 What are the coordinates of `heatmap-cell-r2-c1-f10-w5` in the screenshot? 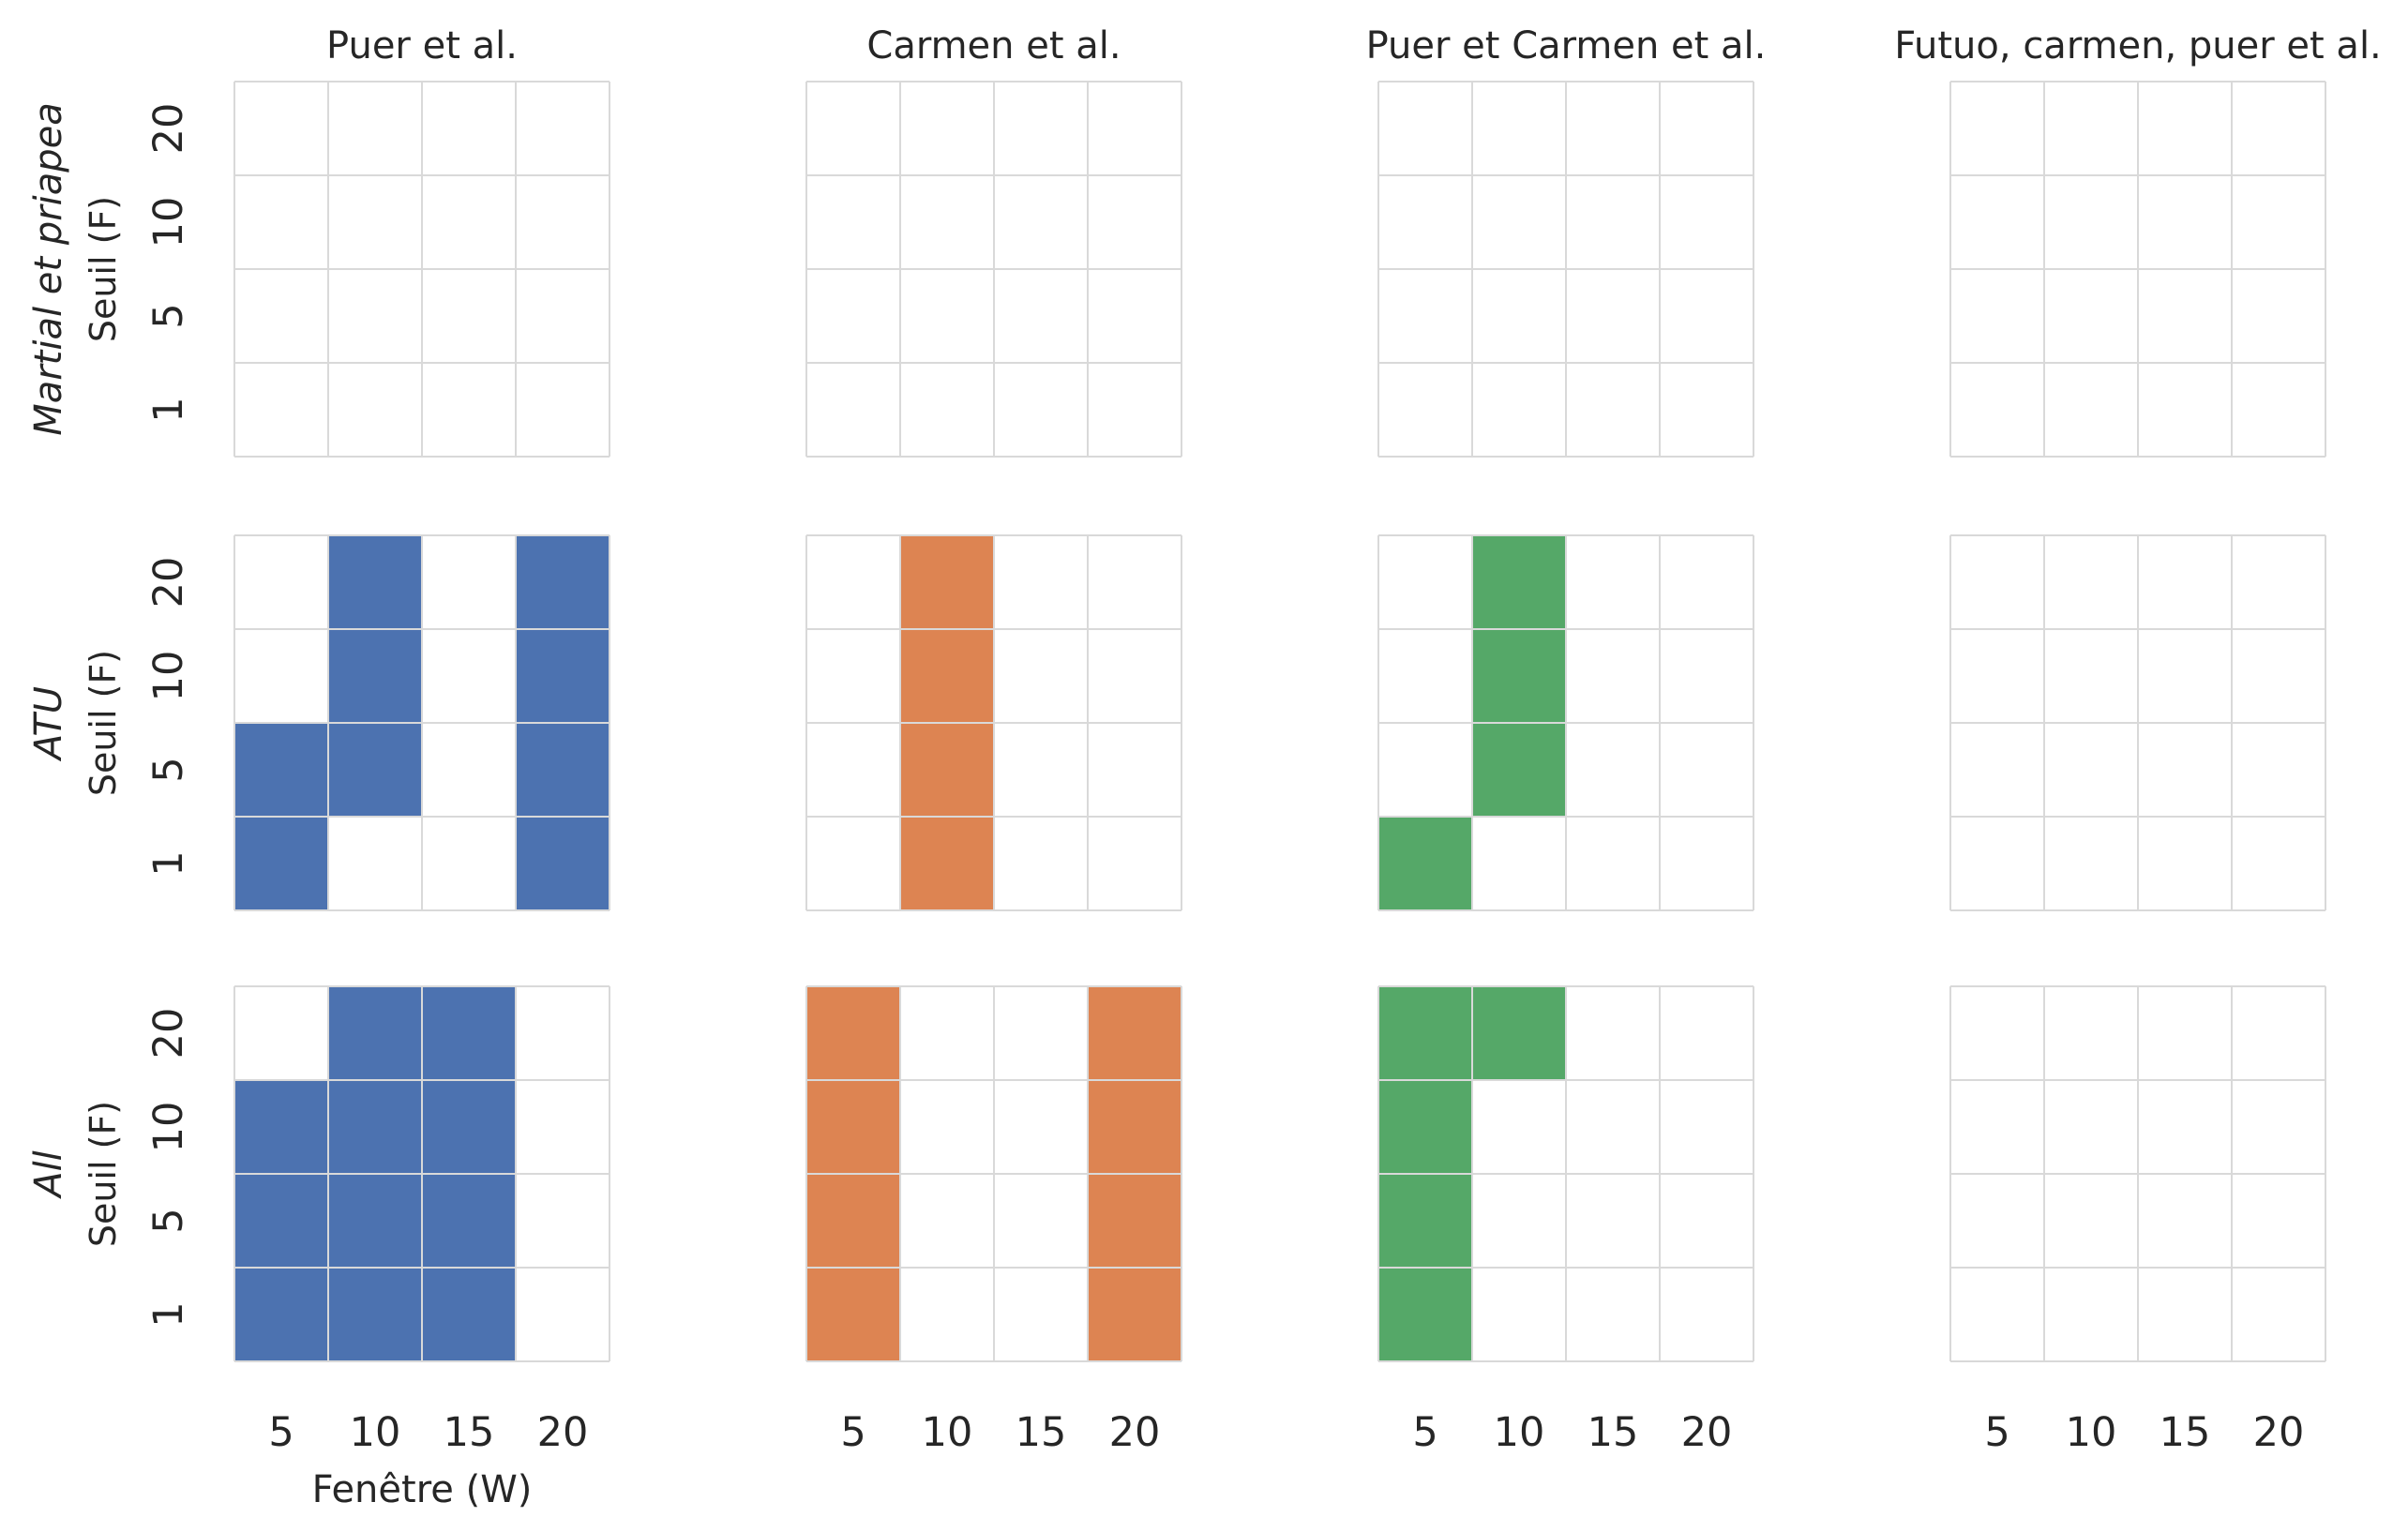 It's located at (853, 1127).